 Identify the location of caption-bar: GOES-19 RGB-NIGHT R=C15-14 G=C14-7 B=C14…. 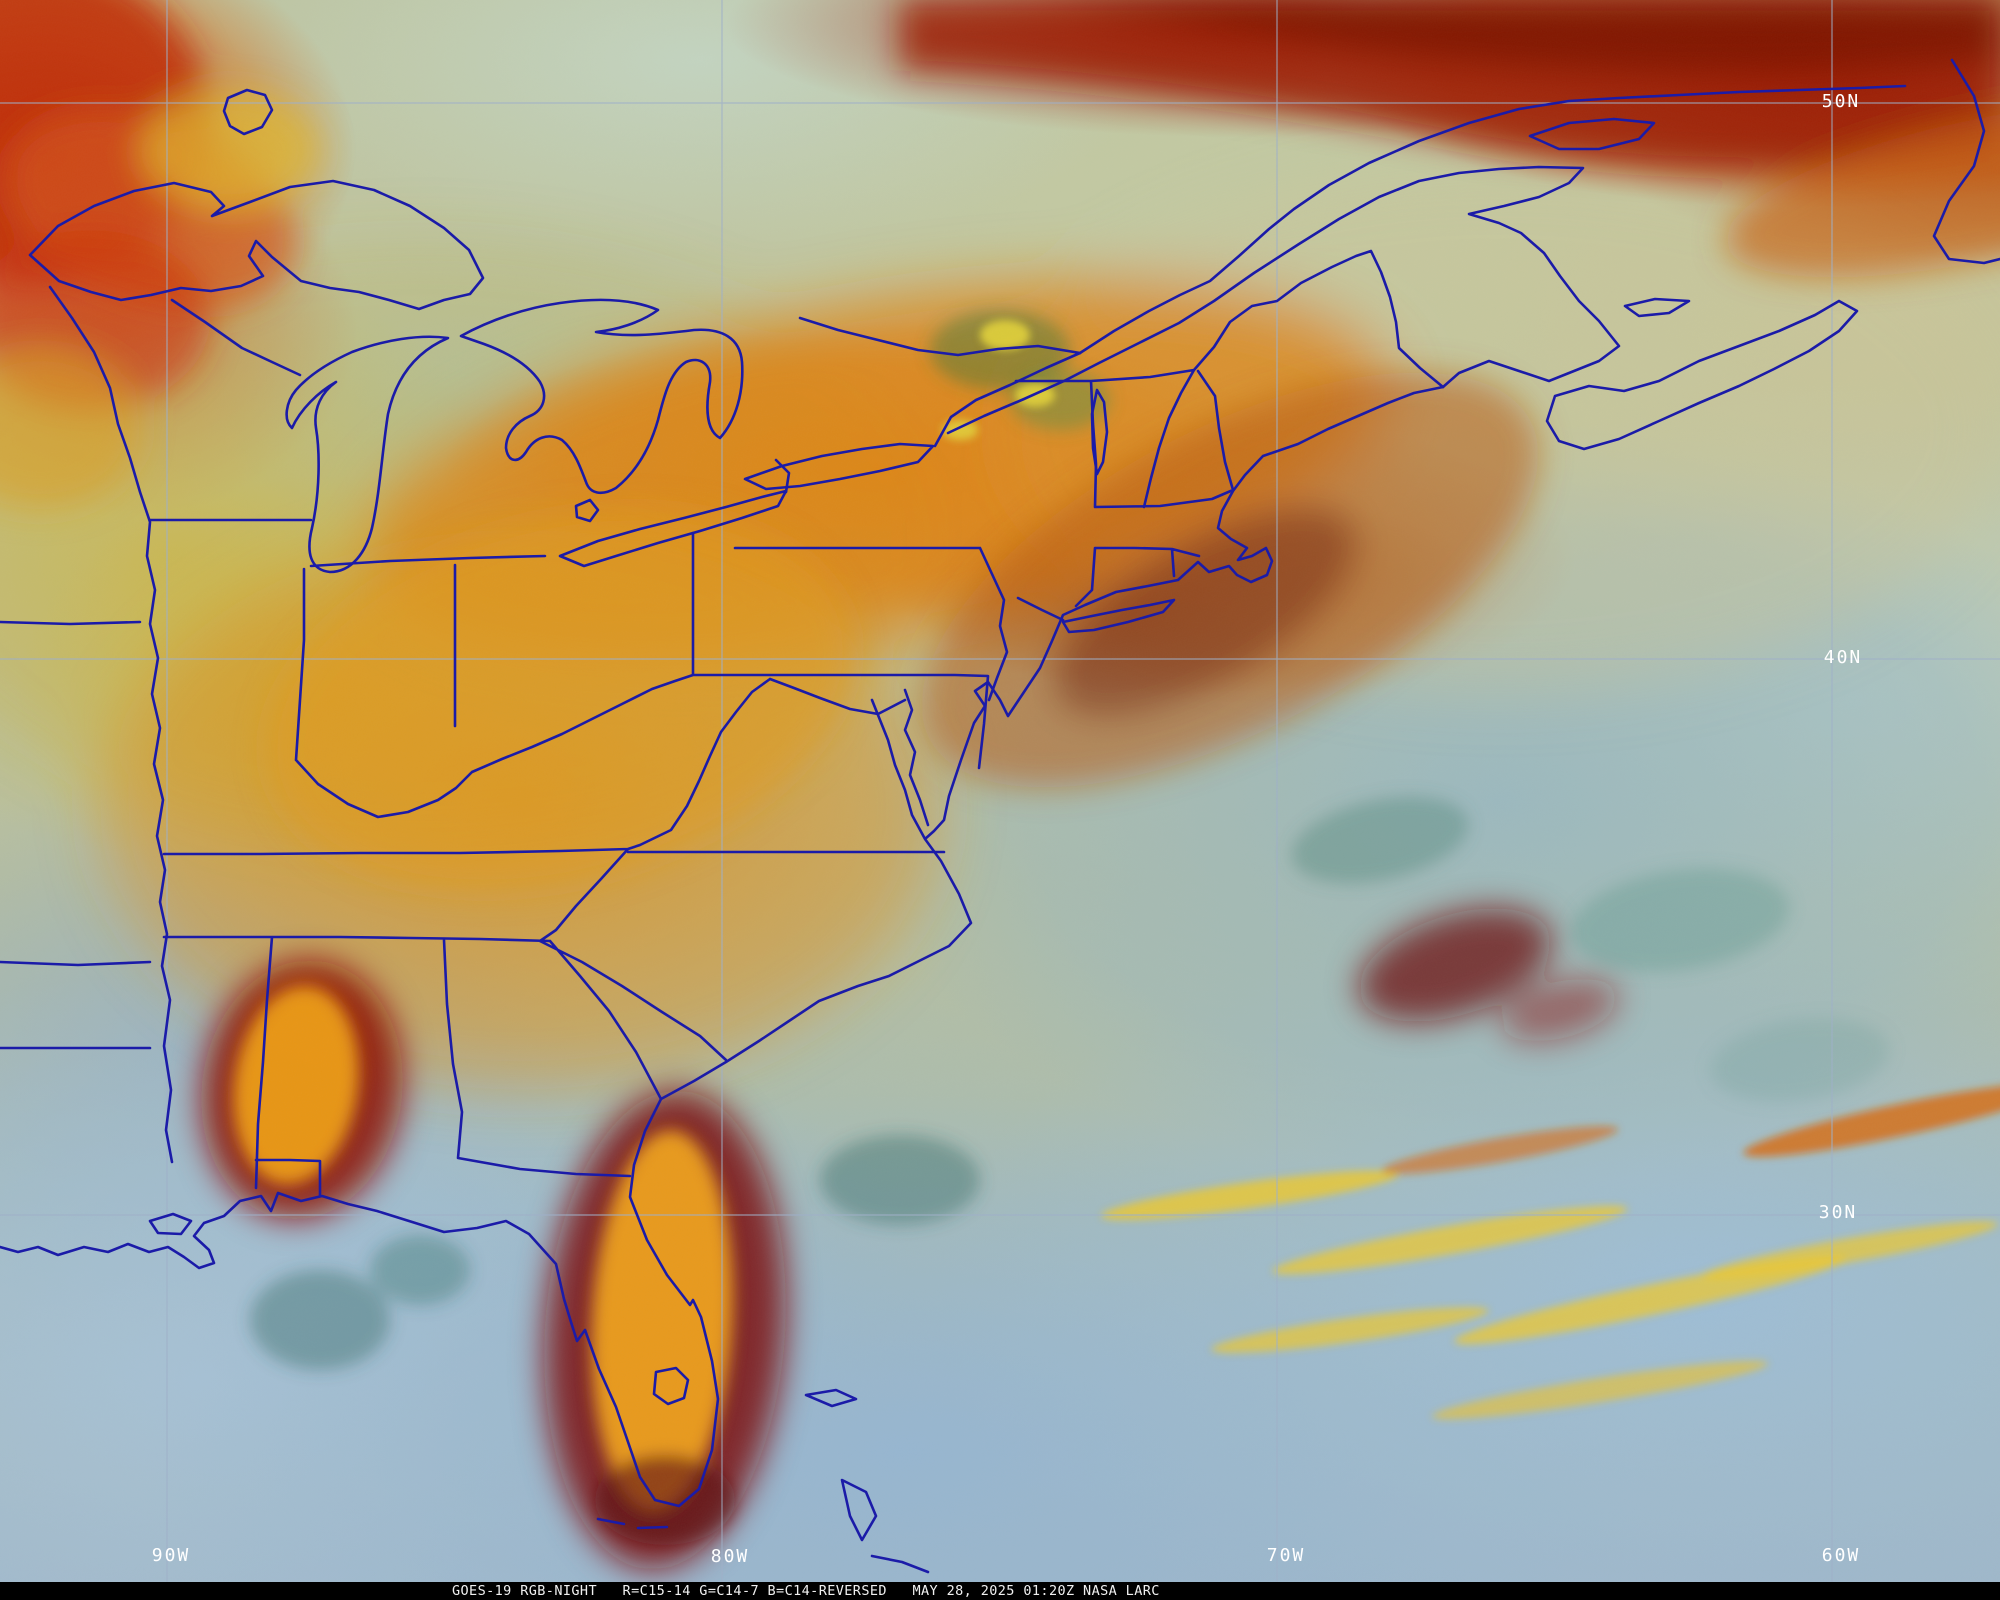
(1000, 1591).